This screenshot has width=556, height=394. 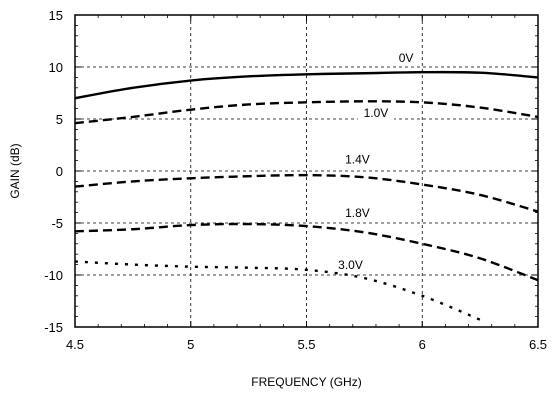 I want to click on y-tick-label: -5, so click(x=57, y=223).